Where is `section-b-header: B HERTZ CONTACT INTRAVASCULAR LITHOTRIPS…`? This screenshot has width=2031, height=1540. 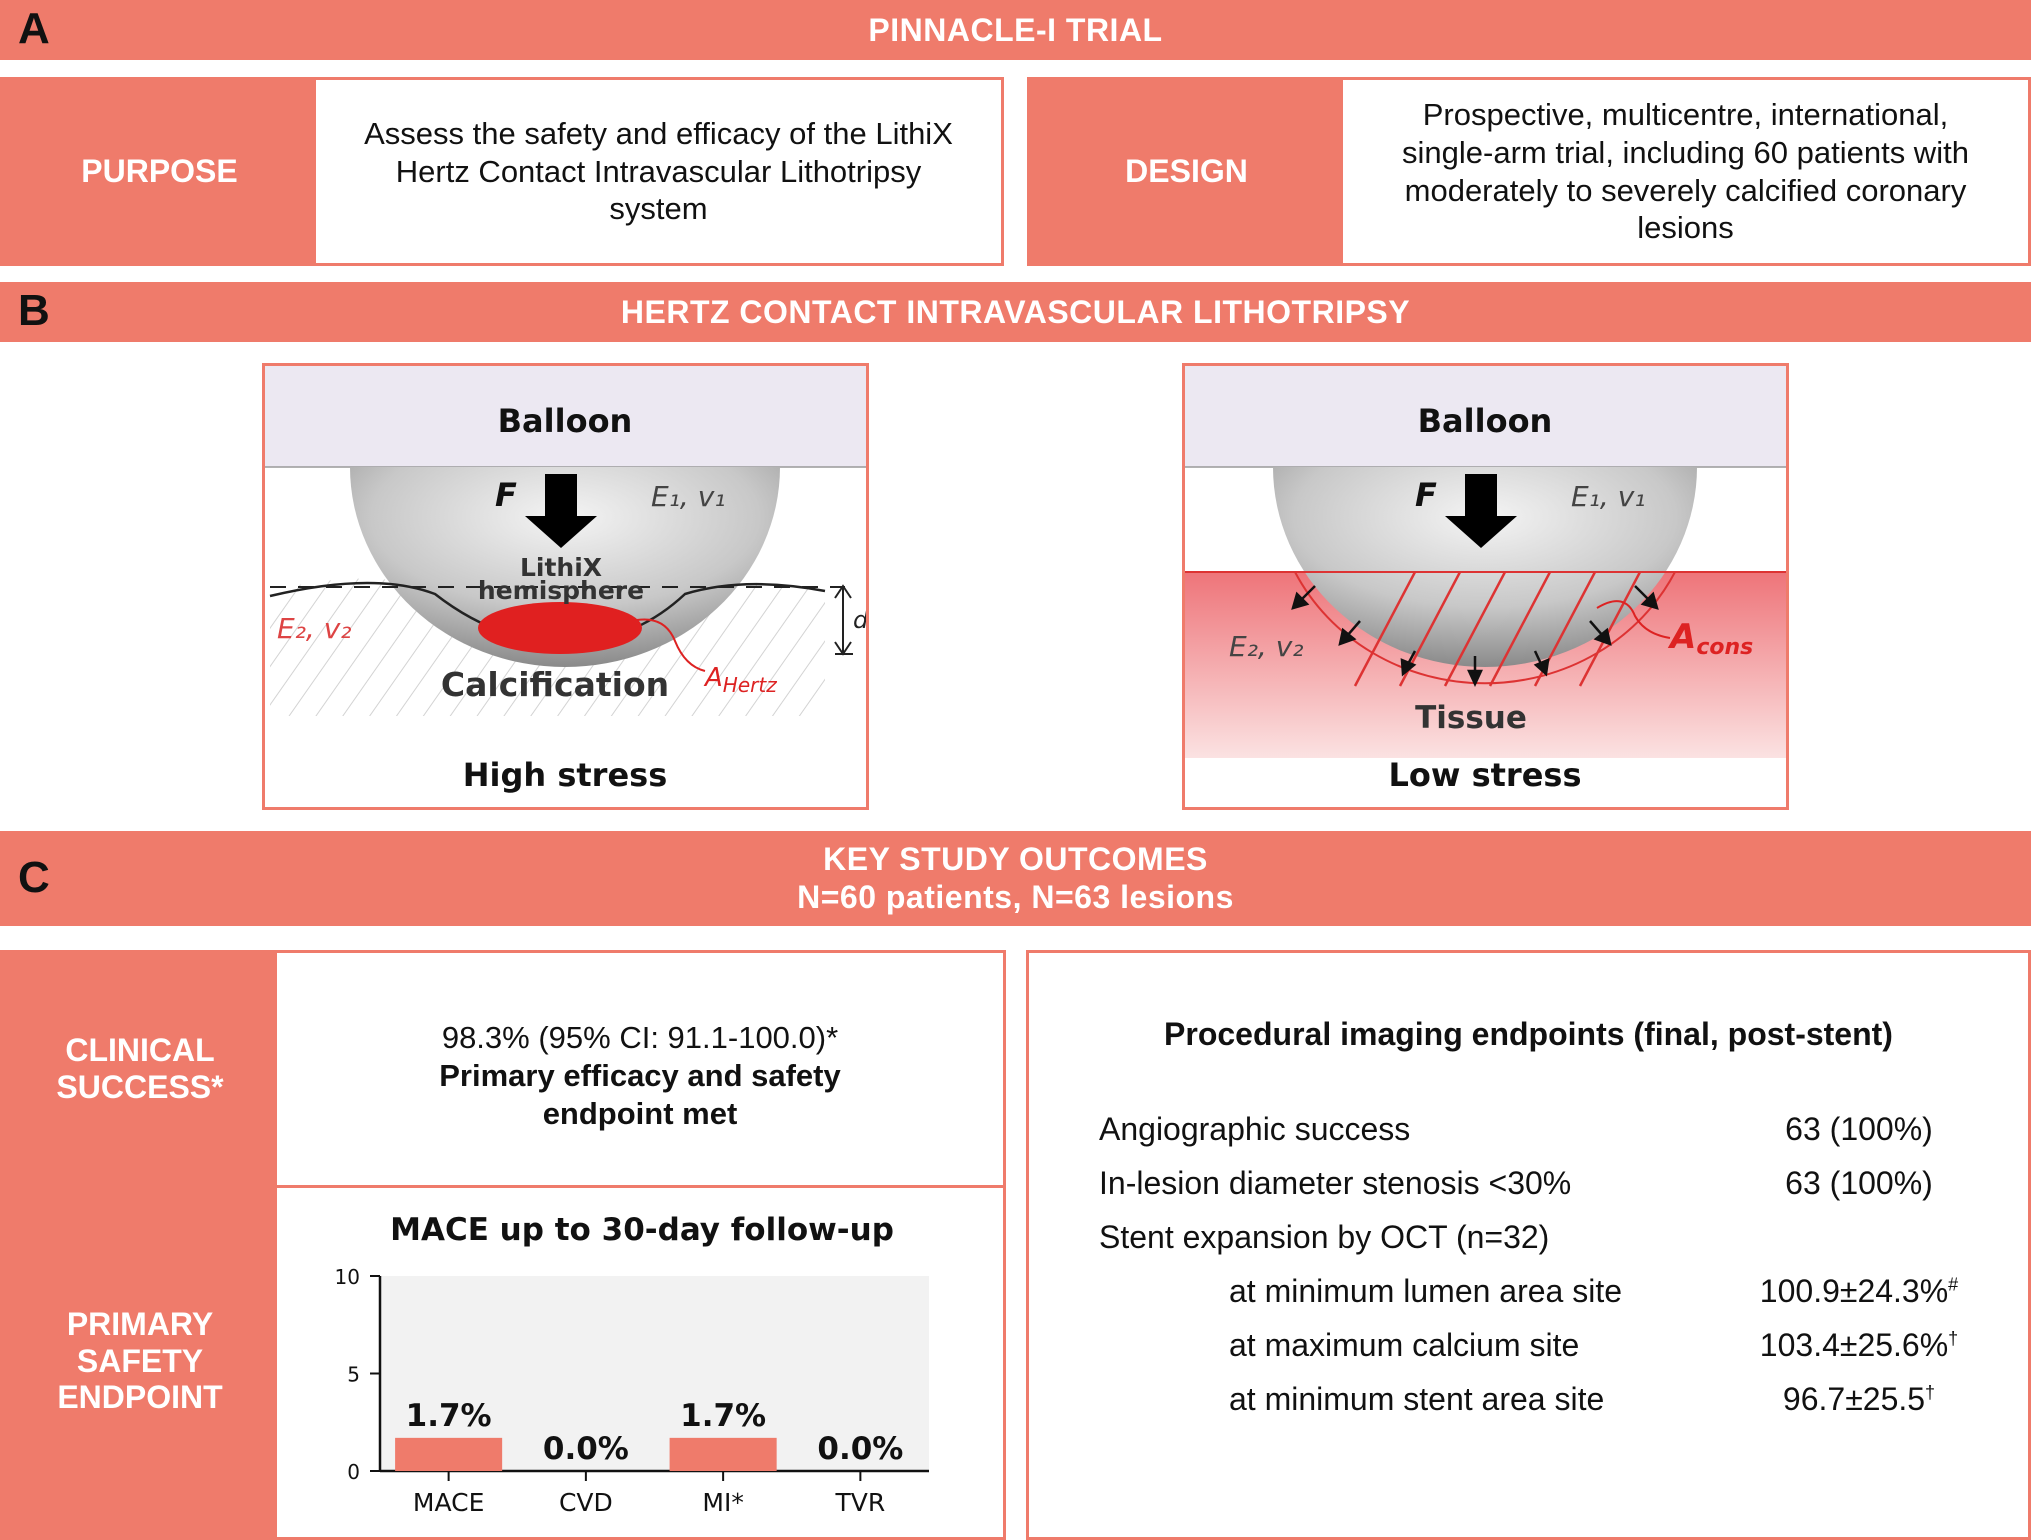
section-b-header: B HERTZ CONTACT INTRAVASCULAR LITHOTRIPS… is located at coordinates (1015, 312).